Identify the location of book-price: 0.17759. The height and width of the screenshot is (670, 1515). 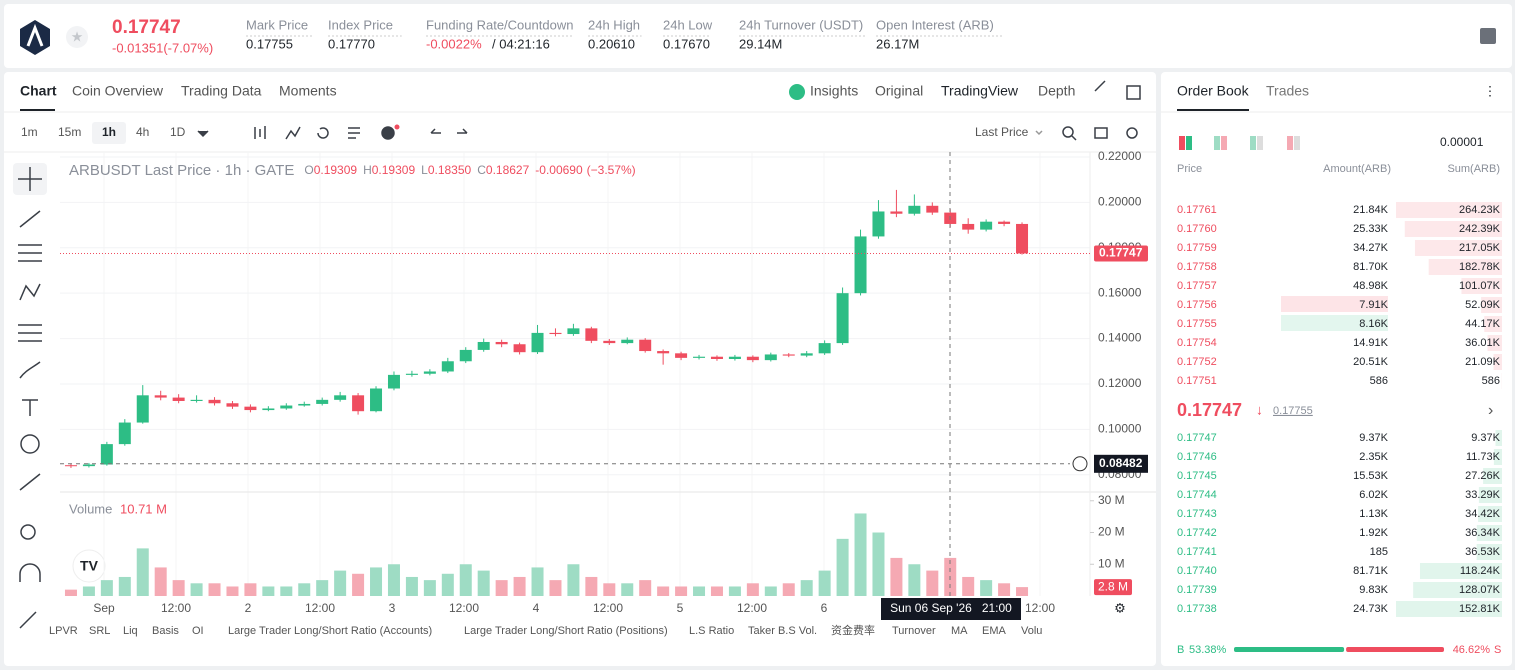
(1197, 248).